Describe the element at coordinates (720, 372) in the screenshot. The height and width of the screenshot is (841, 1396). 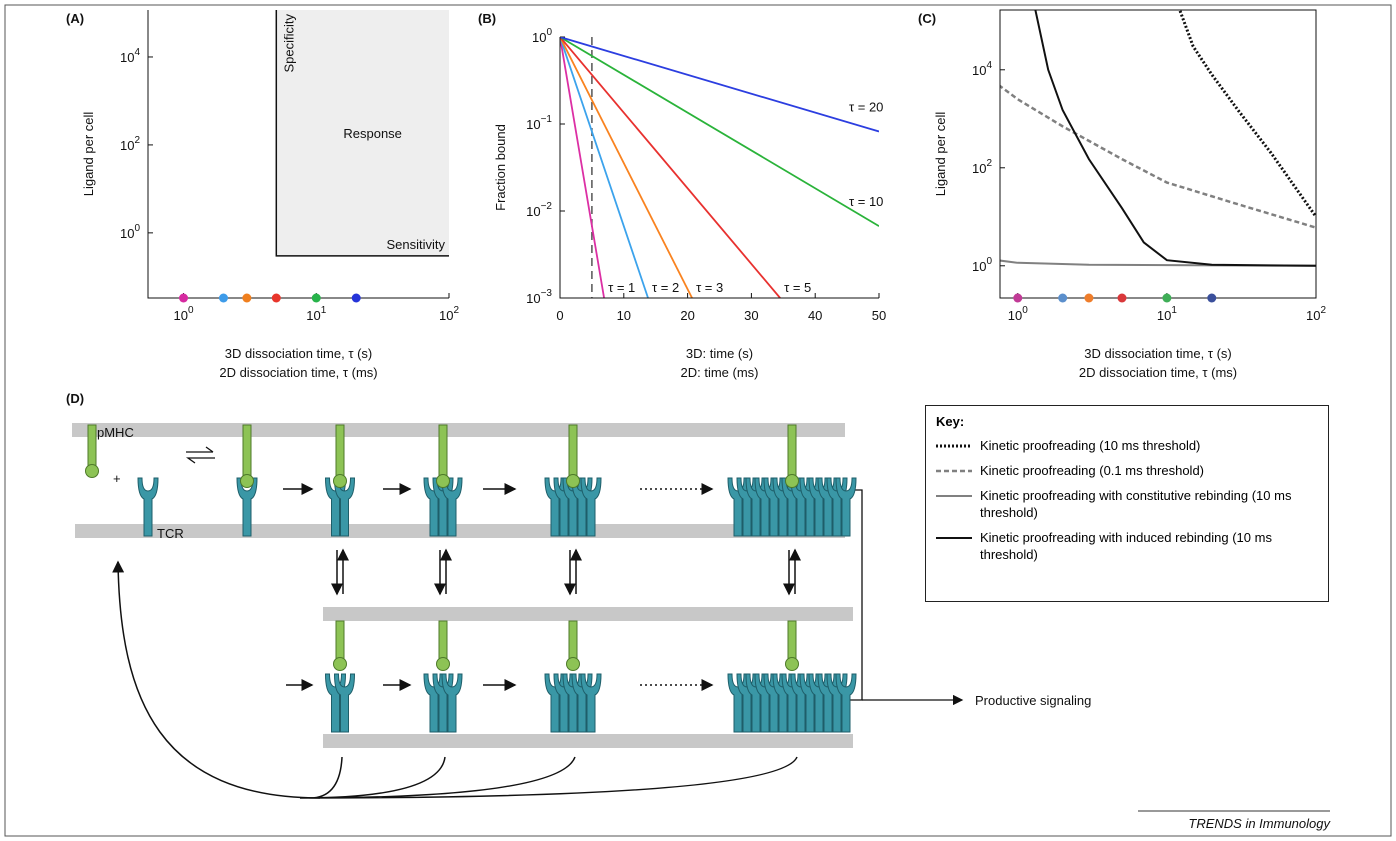
I see `x-axis-label: 2D: time (ms)` at that location.